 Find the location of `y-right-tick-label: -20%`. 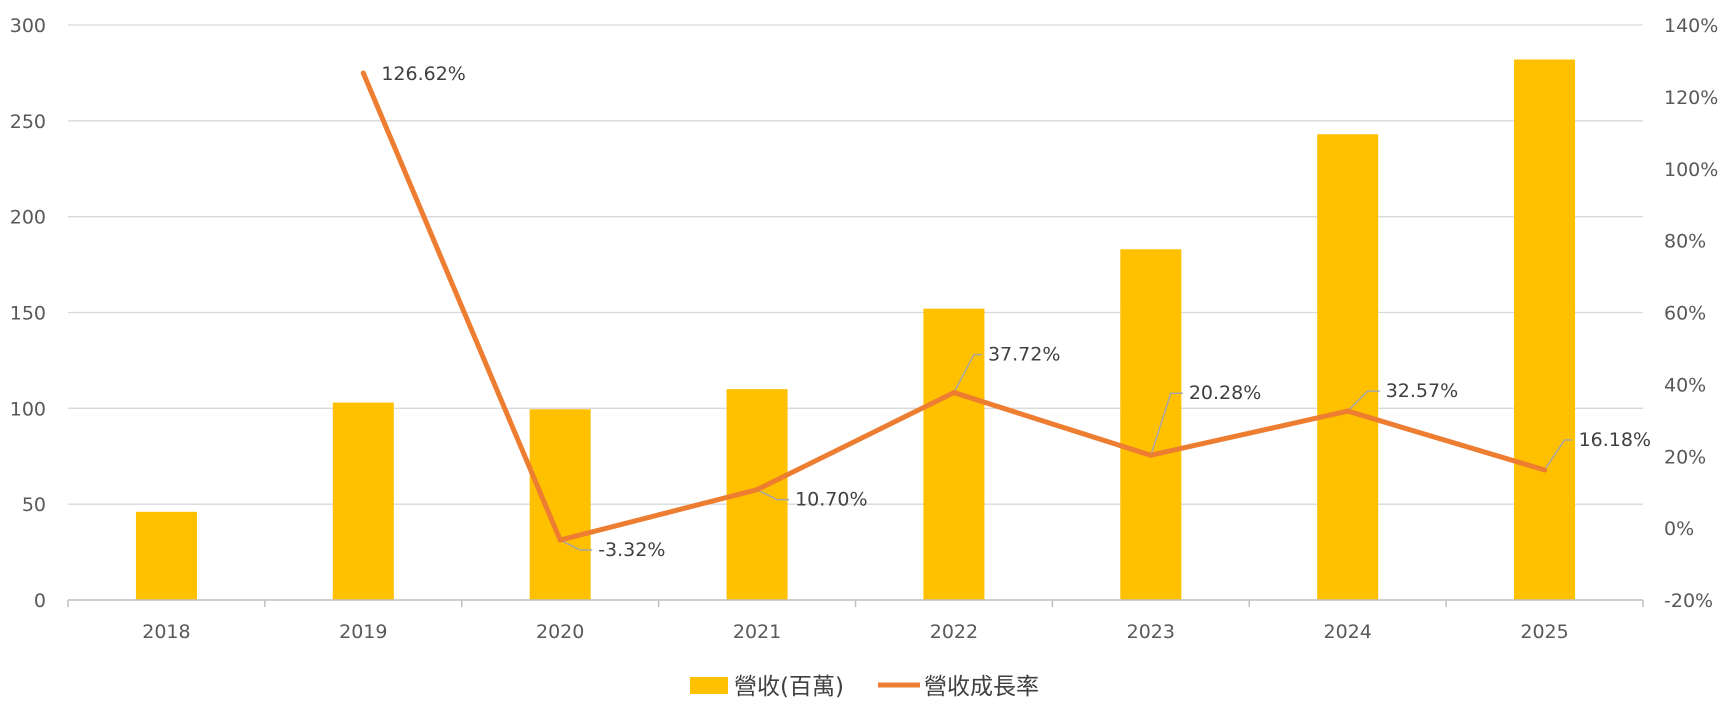

y-right-tick-label: -20% is located at coordinates (1688, 601).